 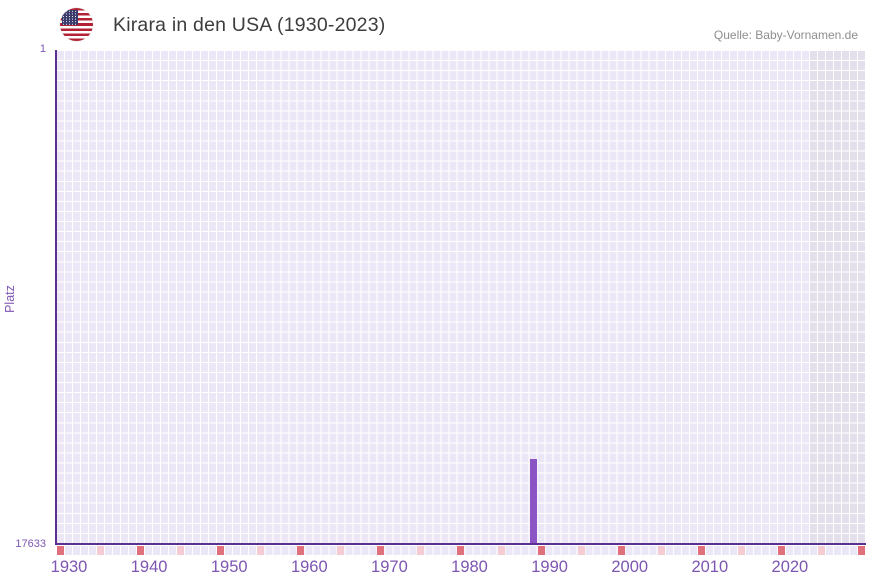 What do you see at coordinates (309, 567) in the screenshot?
I see `x-tick-label: 1960` at bounding box center [309, 567].